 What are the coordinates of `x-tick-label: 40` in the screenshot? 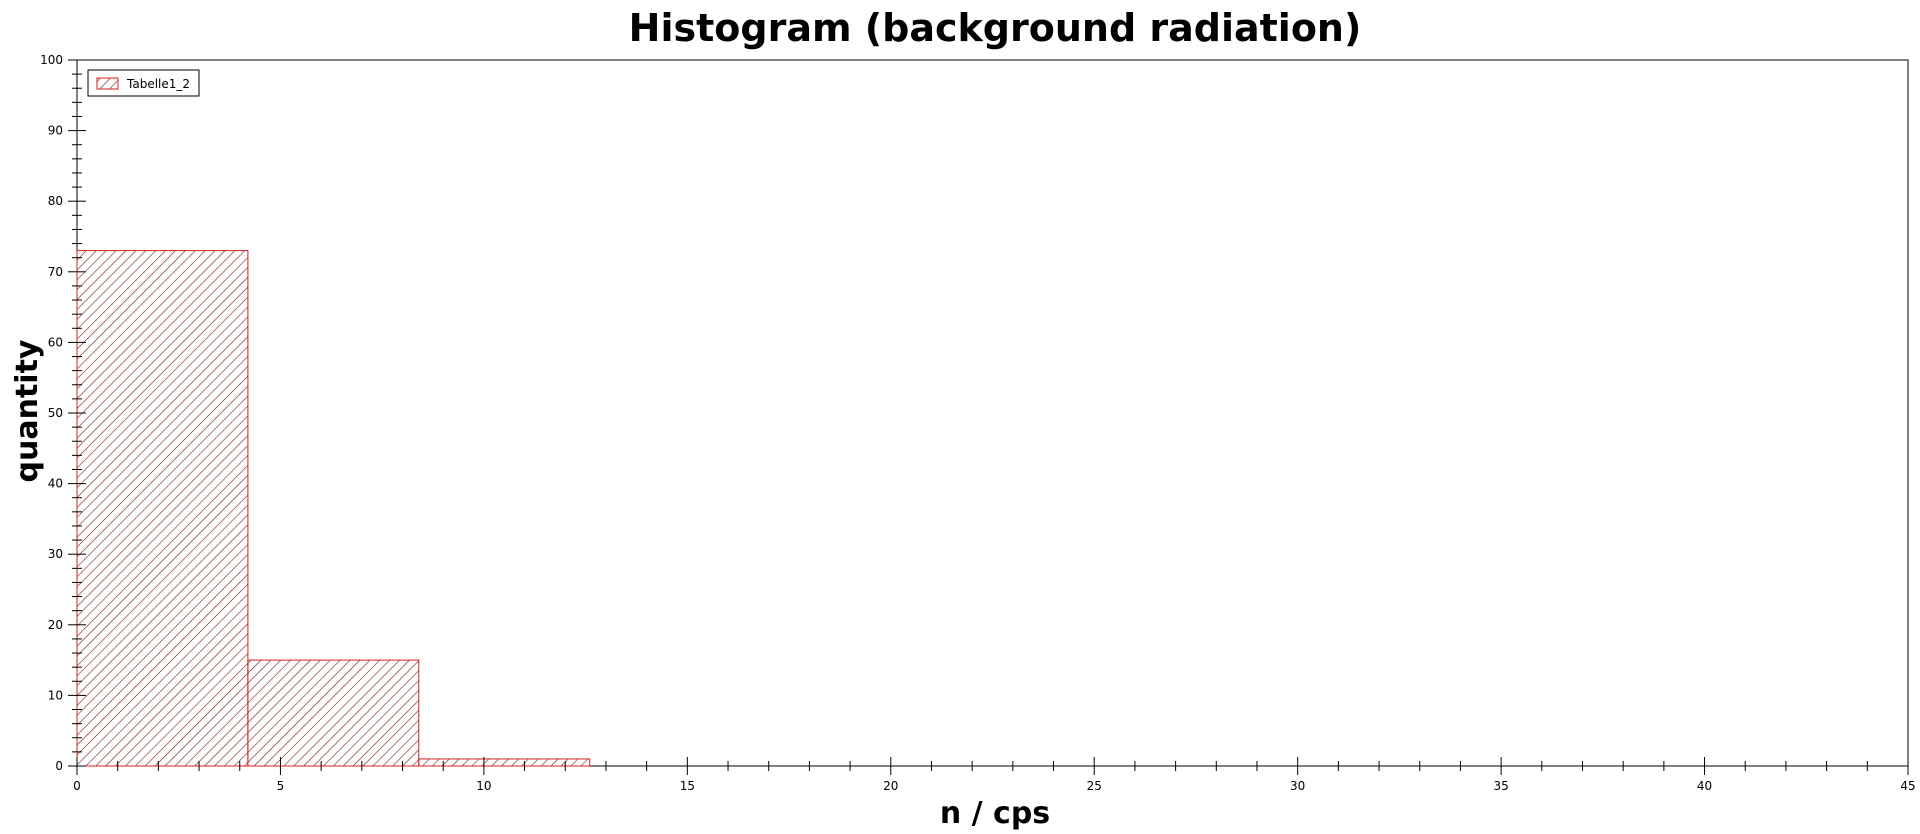 It's located at (1704, 786).